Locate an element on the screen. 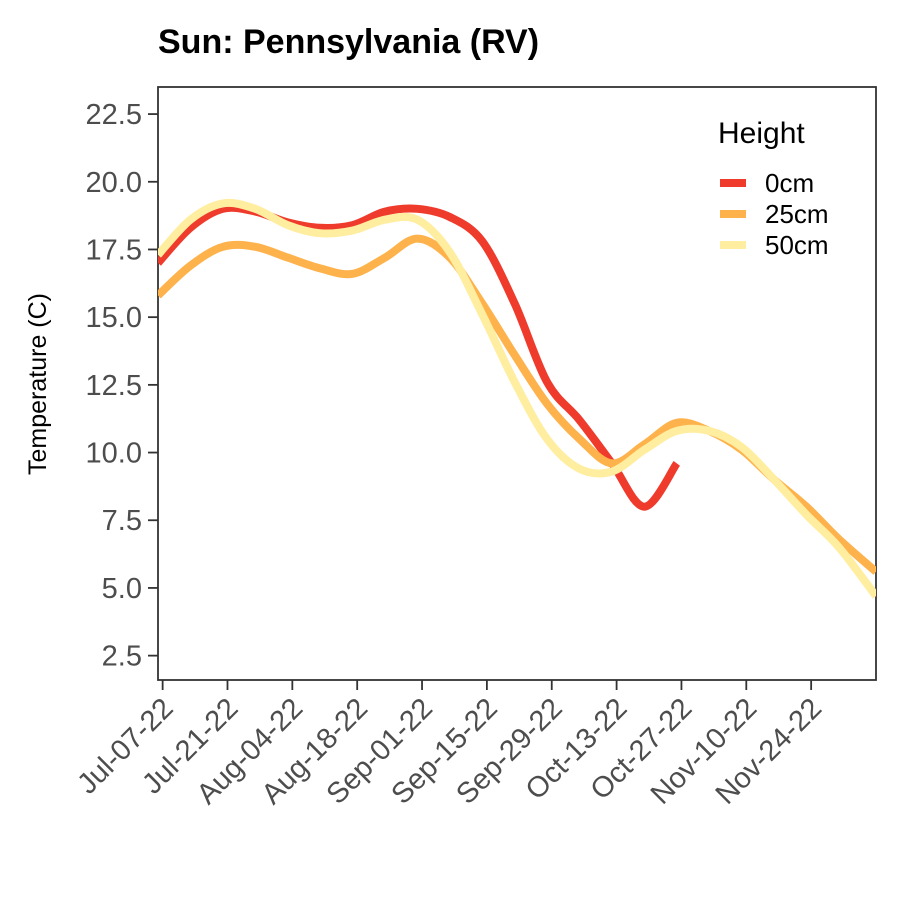  y-tick-label: 10.0 is located at coordinates (114, 454).